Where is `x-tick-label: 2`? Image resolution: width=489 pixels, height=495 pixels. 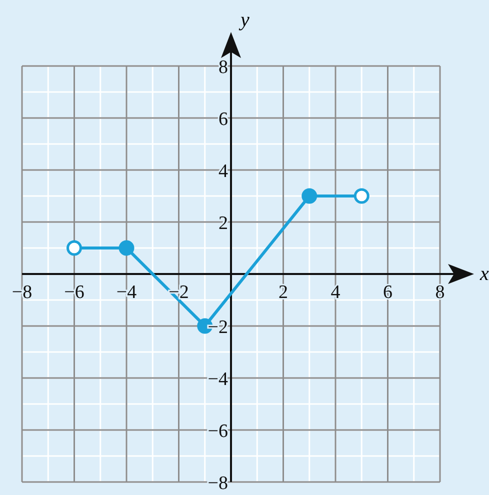 x-tick-label: 2 is located at coordinates (283, 292).